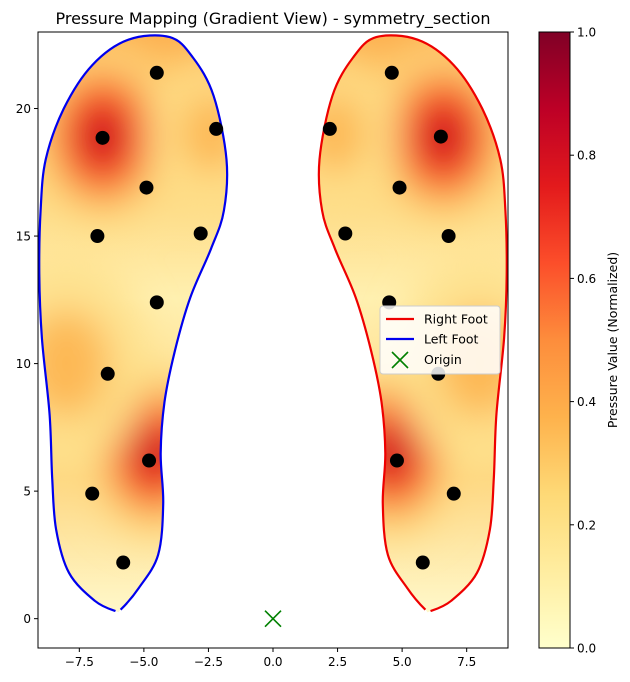 The width and height of the screenshot is (630, 682). Describe the element at coordinates (443, 359) in the screenshot. I see `legend-label-origin: Origin` at that location.